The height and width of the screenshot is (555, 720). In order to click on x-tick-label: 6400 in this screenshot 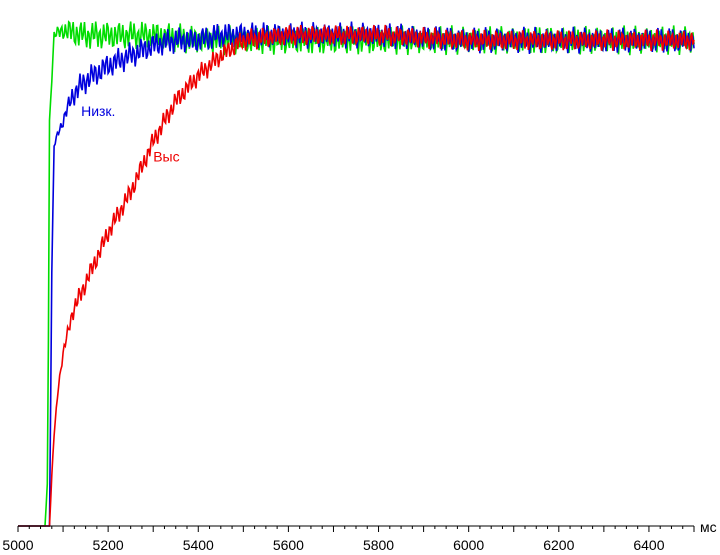, I will do `click(648, 545)`.